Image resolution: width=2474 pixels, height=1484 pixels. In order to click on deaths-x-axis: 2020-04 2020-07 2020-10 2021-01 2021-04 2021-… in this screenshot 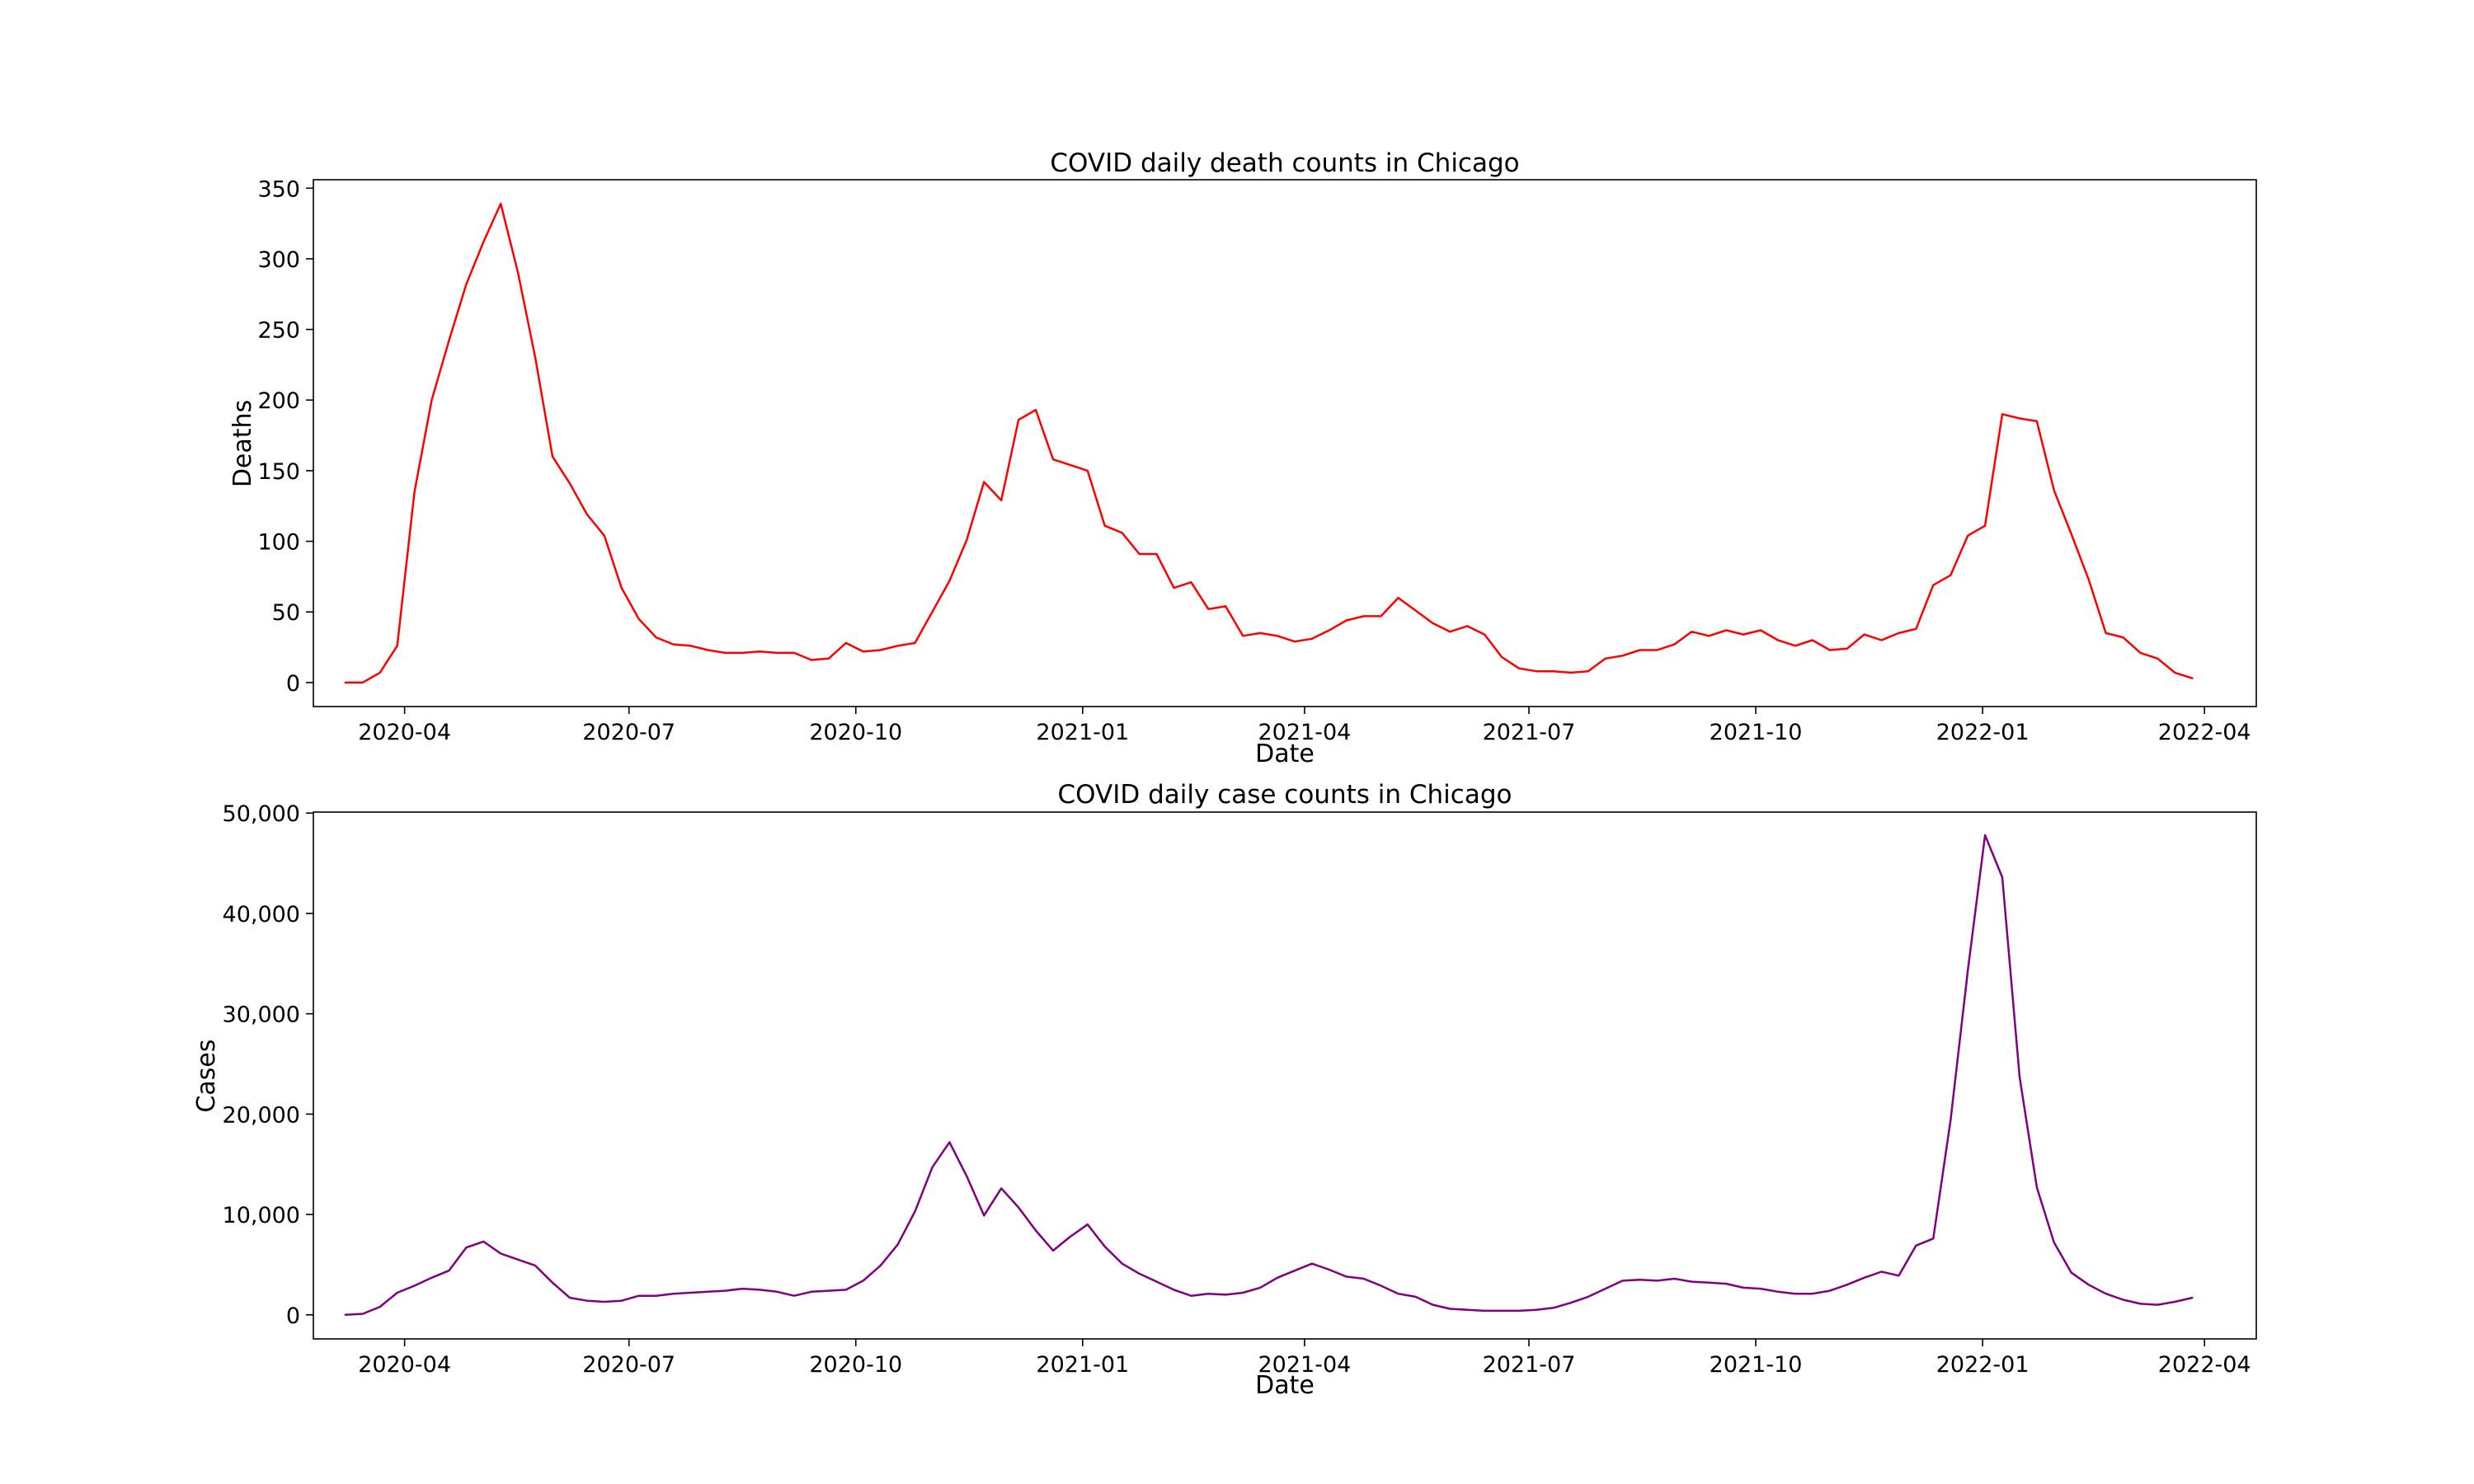, I will do `click(1304, 726)`.